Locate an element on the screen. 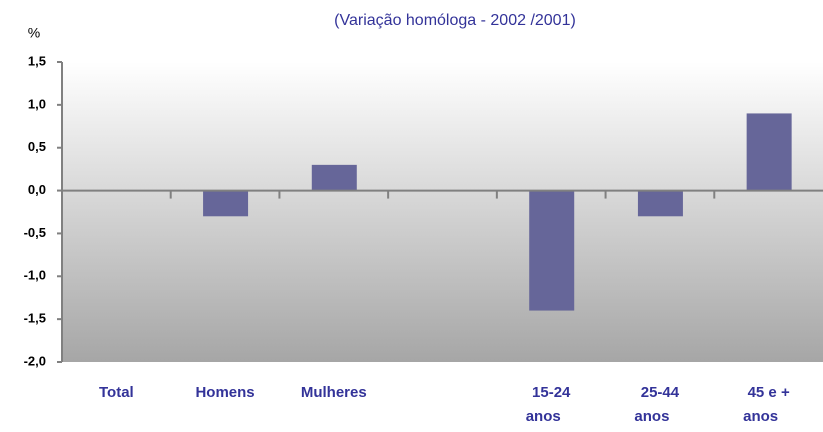 The width and height of the screenshot is (823, 432). y-tick-label: 0,0 is located at coordinates (37, 189).